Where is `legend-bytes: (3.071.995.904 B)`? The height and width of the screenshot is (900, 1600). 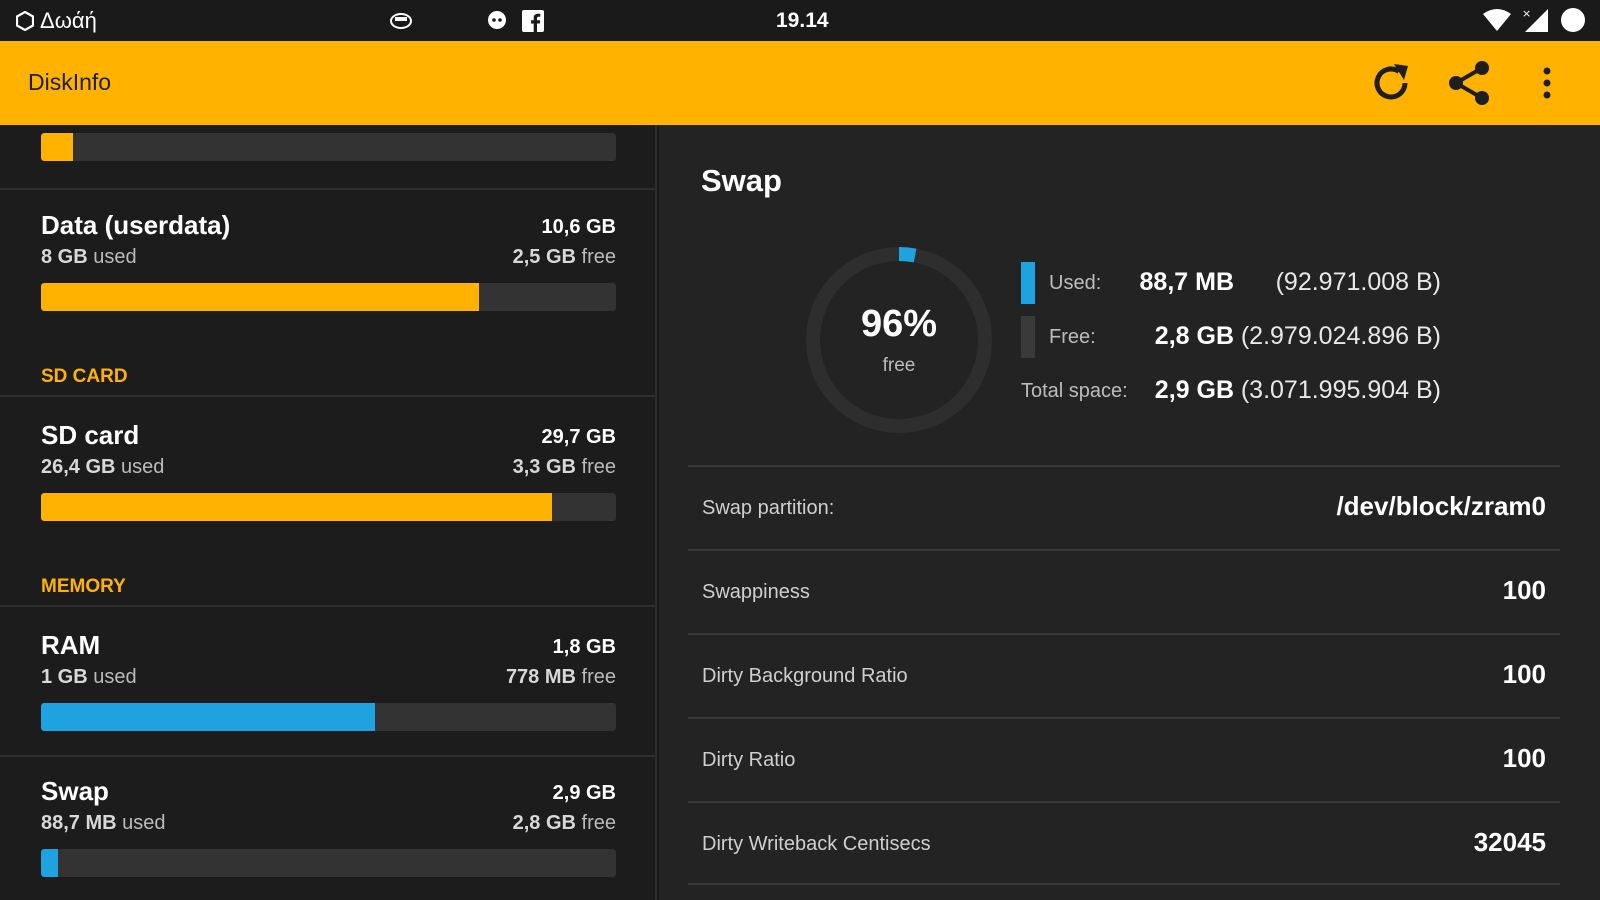
legend-bytes: (3.071.995.904 B) is located at coordinates (1340, 390).